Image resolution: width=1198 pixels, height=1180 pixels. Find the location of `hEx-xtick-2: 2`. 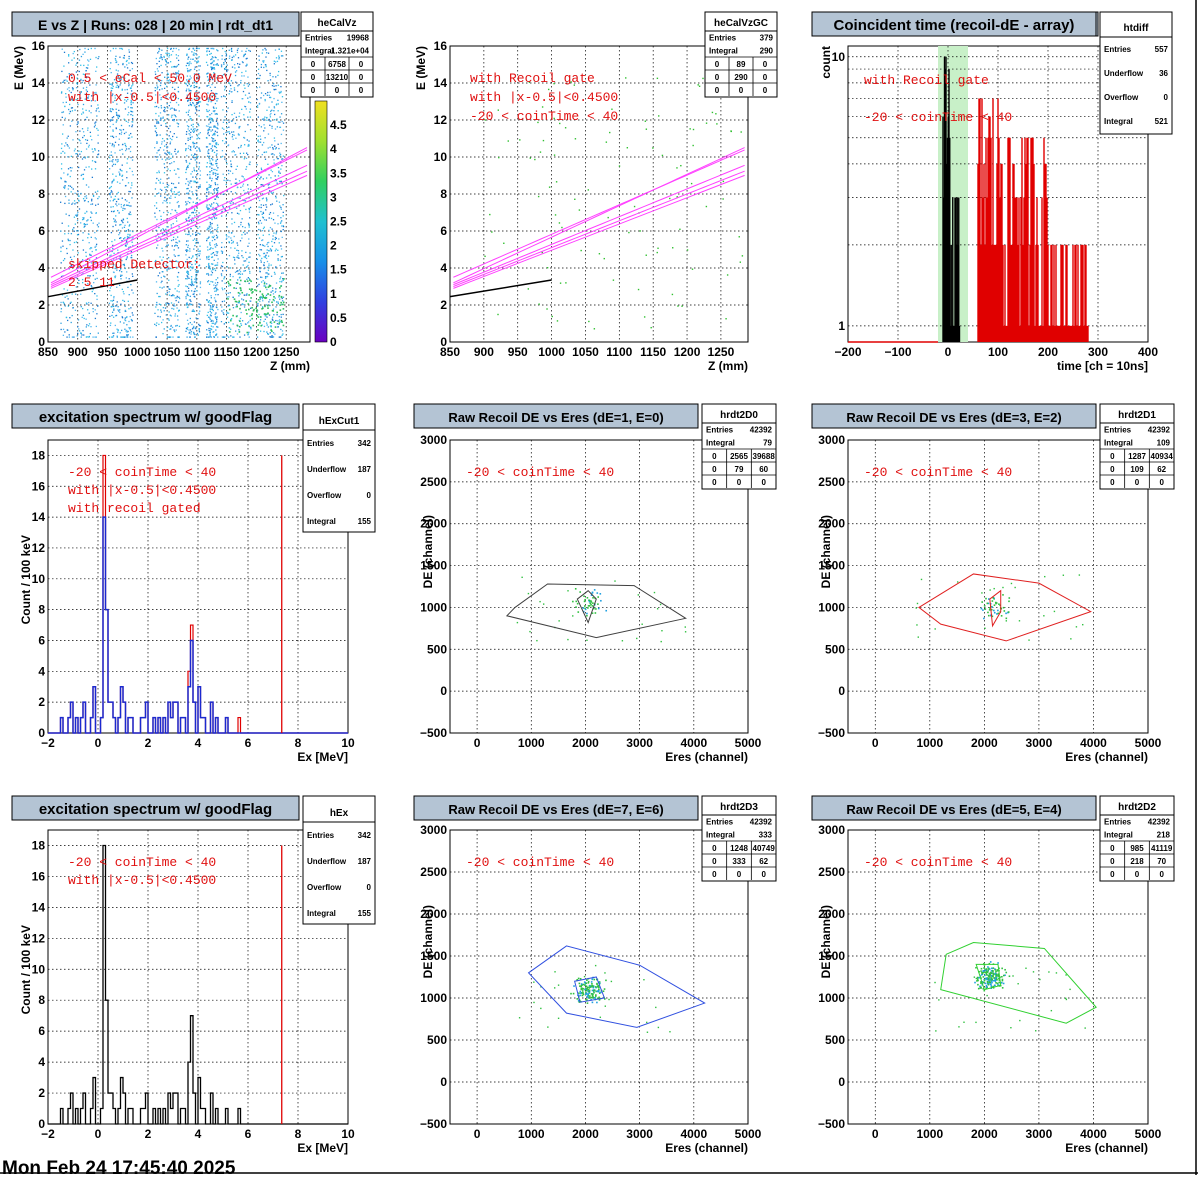

hEx-xtick-2: 2 is located at coordinates (148, 1134).